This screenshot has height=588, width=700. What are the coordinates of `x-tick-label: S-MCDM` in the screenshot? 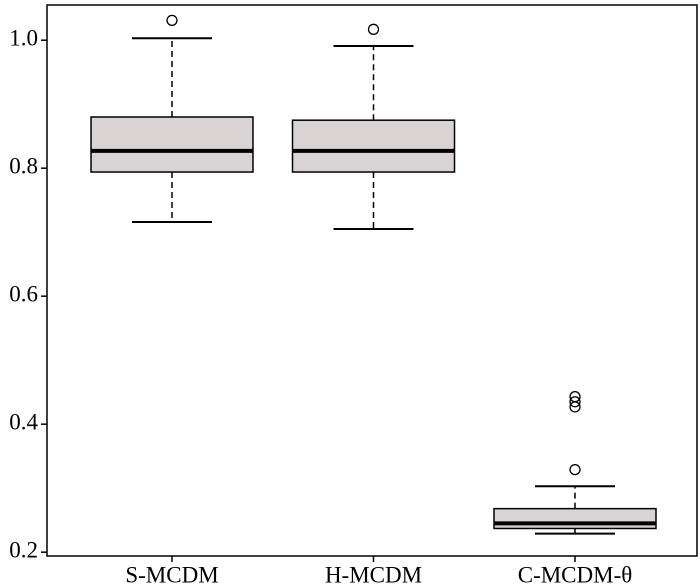 It's located at (171, 574).